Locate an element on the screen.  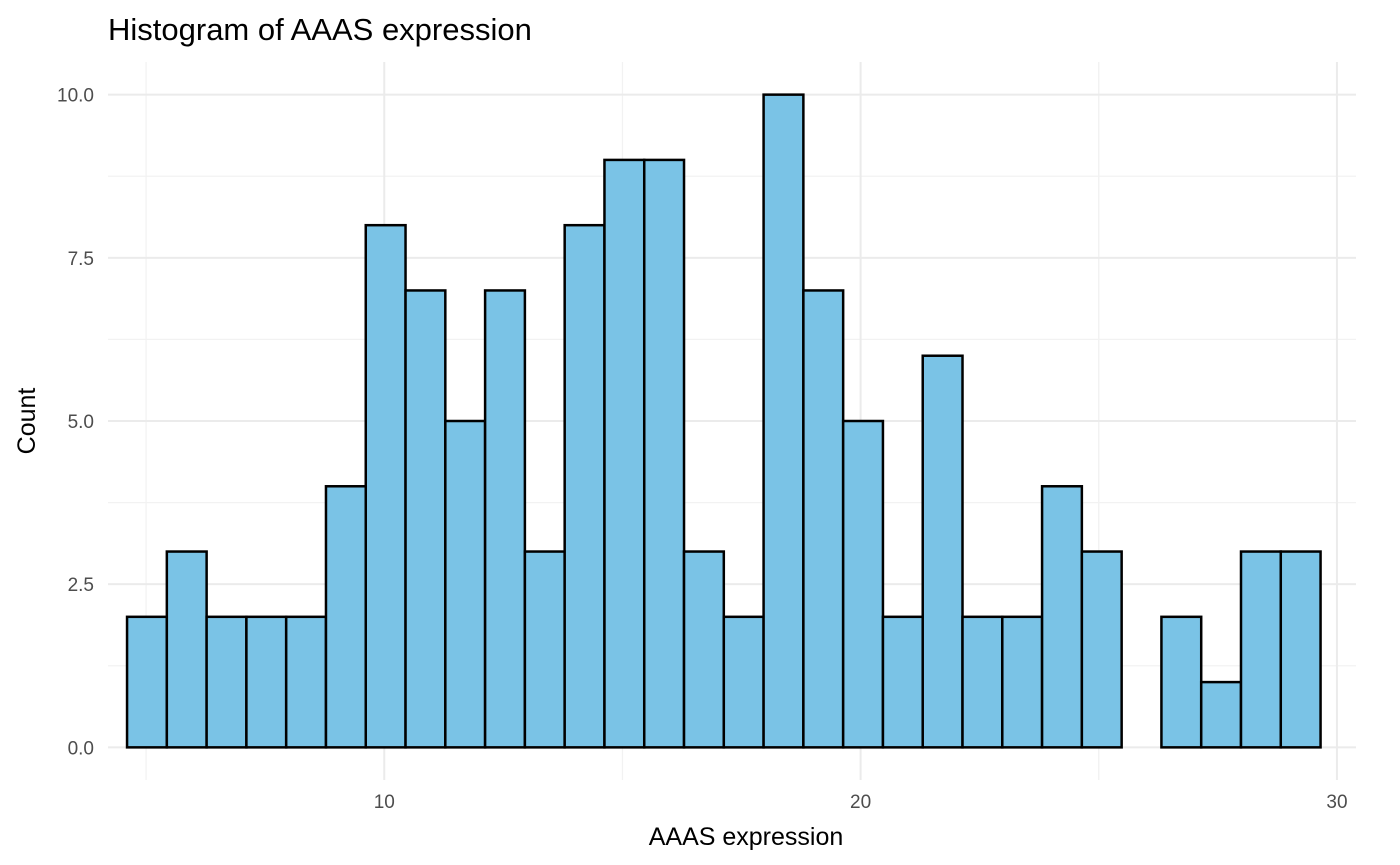
y-tick-label: 0.0 is located at coordinates (81, 748).